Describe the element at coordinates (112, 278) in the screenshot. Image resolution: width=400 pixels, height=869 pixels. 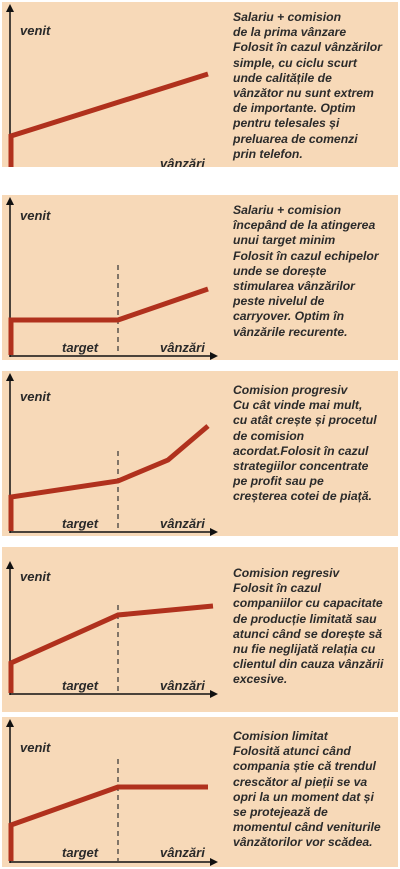
I see `chart-2: venit target vânzări` at that location.